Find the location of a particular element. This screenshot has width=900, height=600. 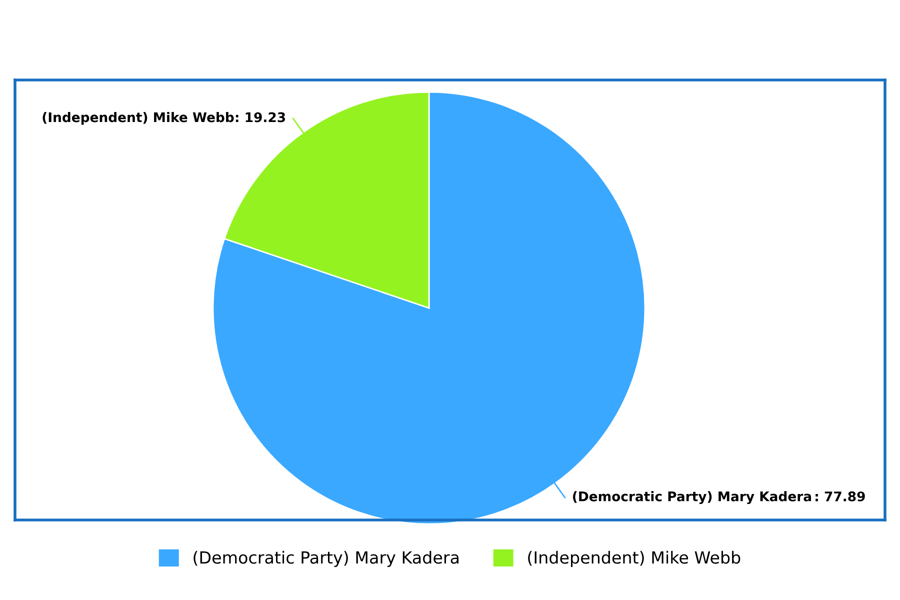

slice-label: (Independent) Mike Webb is located at coordinates (138, 118).